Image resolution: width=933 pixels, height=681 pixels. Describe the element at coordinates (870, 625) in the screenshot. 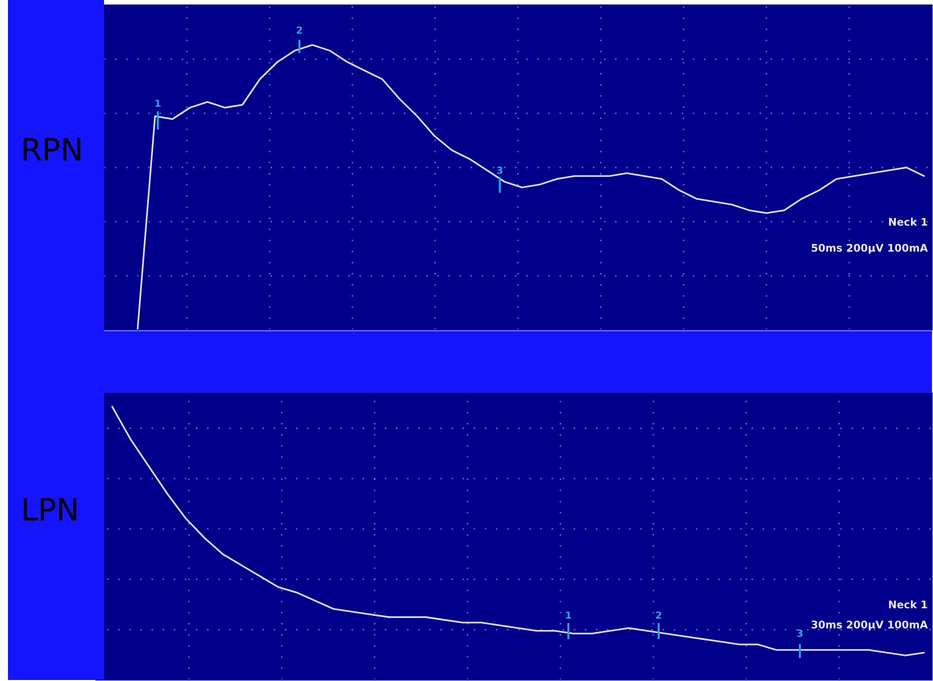

I see `annotation: 30ms 200µV 100mA` at that location.